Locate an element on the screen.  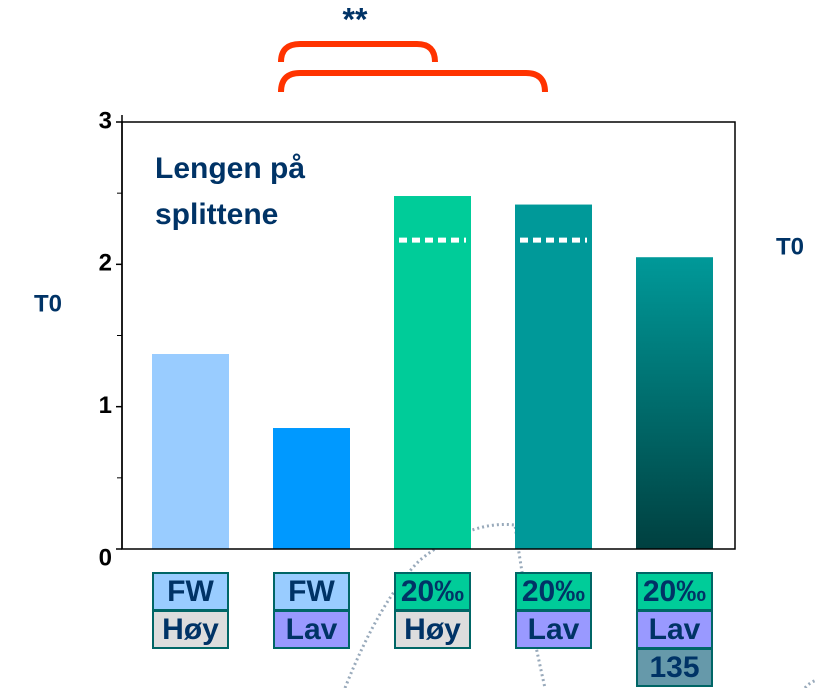
chart-title: Lengen på is located at coordinates (230, 168).